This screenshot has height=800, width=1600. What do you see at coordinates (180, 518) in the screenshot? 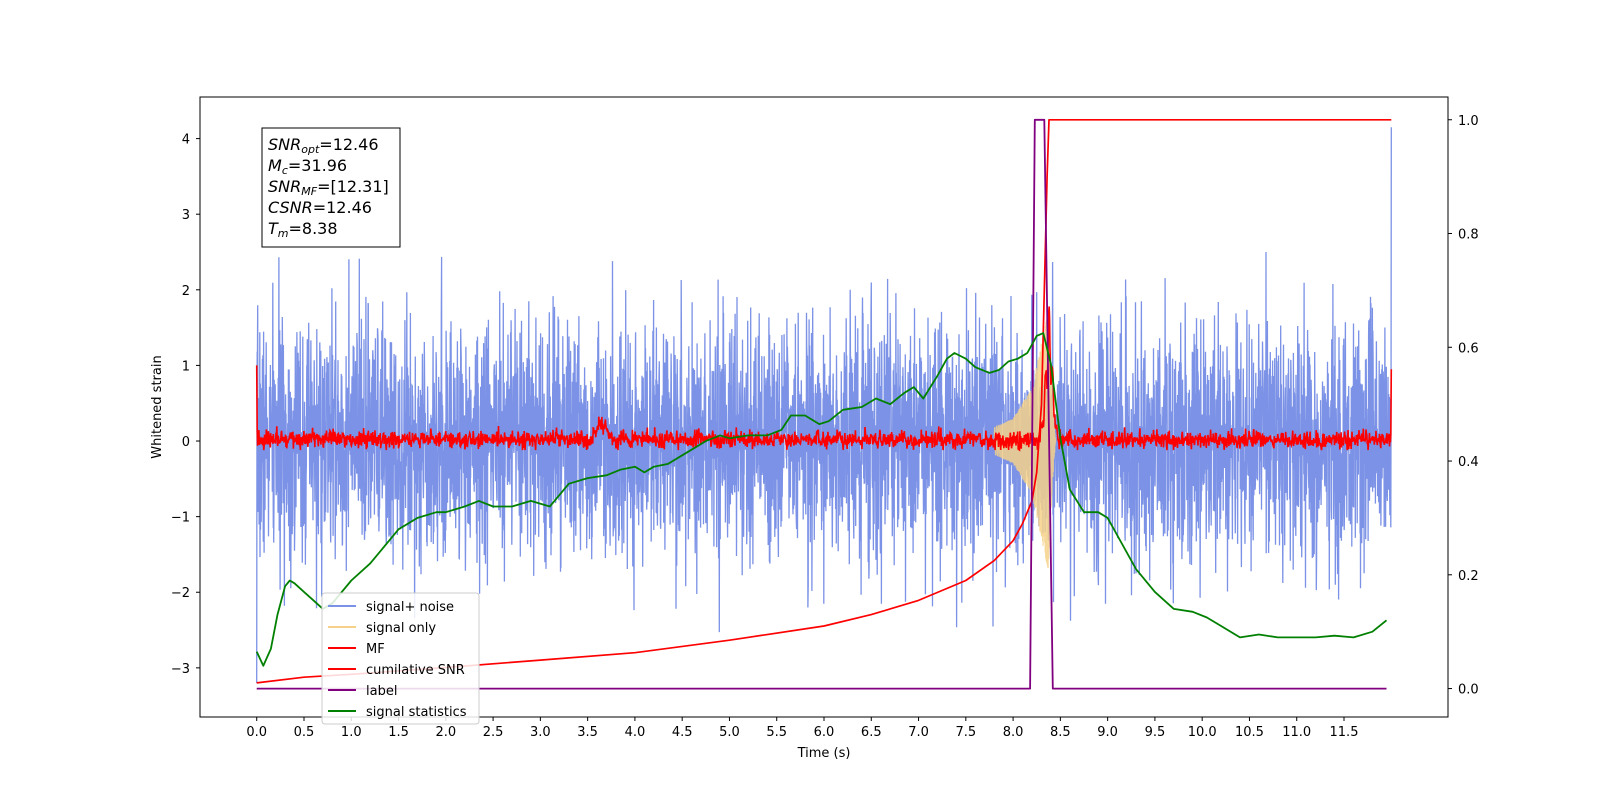
I see `y-tick-label: −1` at bounding box center [180, 518].